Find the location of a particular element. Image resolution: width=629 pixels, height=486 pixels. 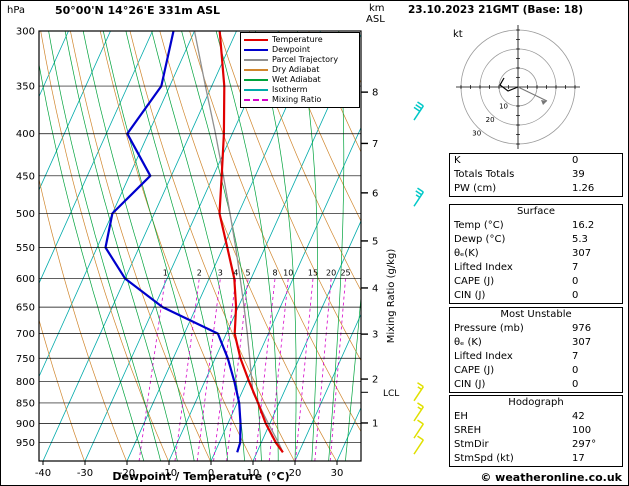

row-label: Temp (°C) is located at coordinates (479, 225).